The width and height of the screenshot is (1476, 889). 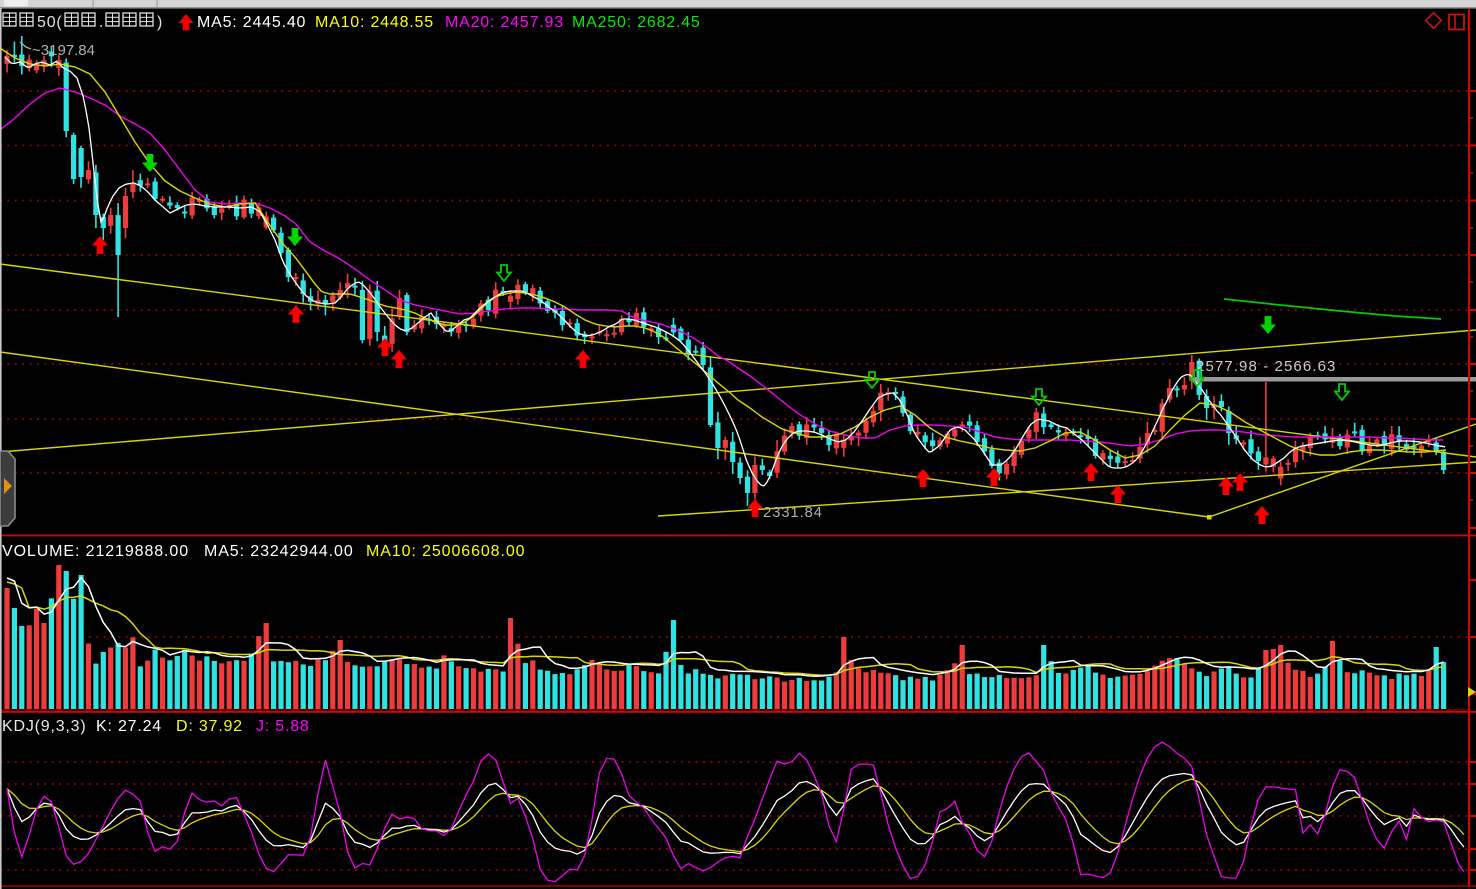 I want to click on svg-text: K: 27.24, so click(x=129, y=726).